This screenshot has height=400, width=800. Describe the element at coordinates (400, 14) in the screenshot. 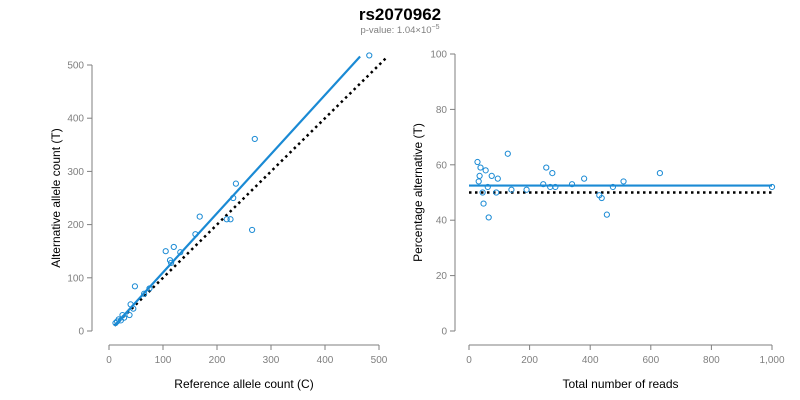

I see `chart-title: rs2070962` at that location.